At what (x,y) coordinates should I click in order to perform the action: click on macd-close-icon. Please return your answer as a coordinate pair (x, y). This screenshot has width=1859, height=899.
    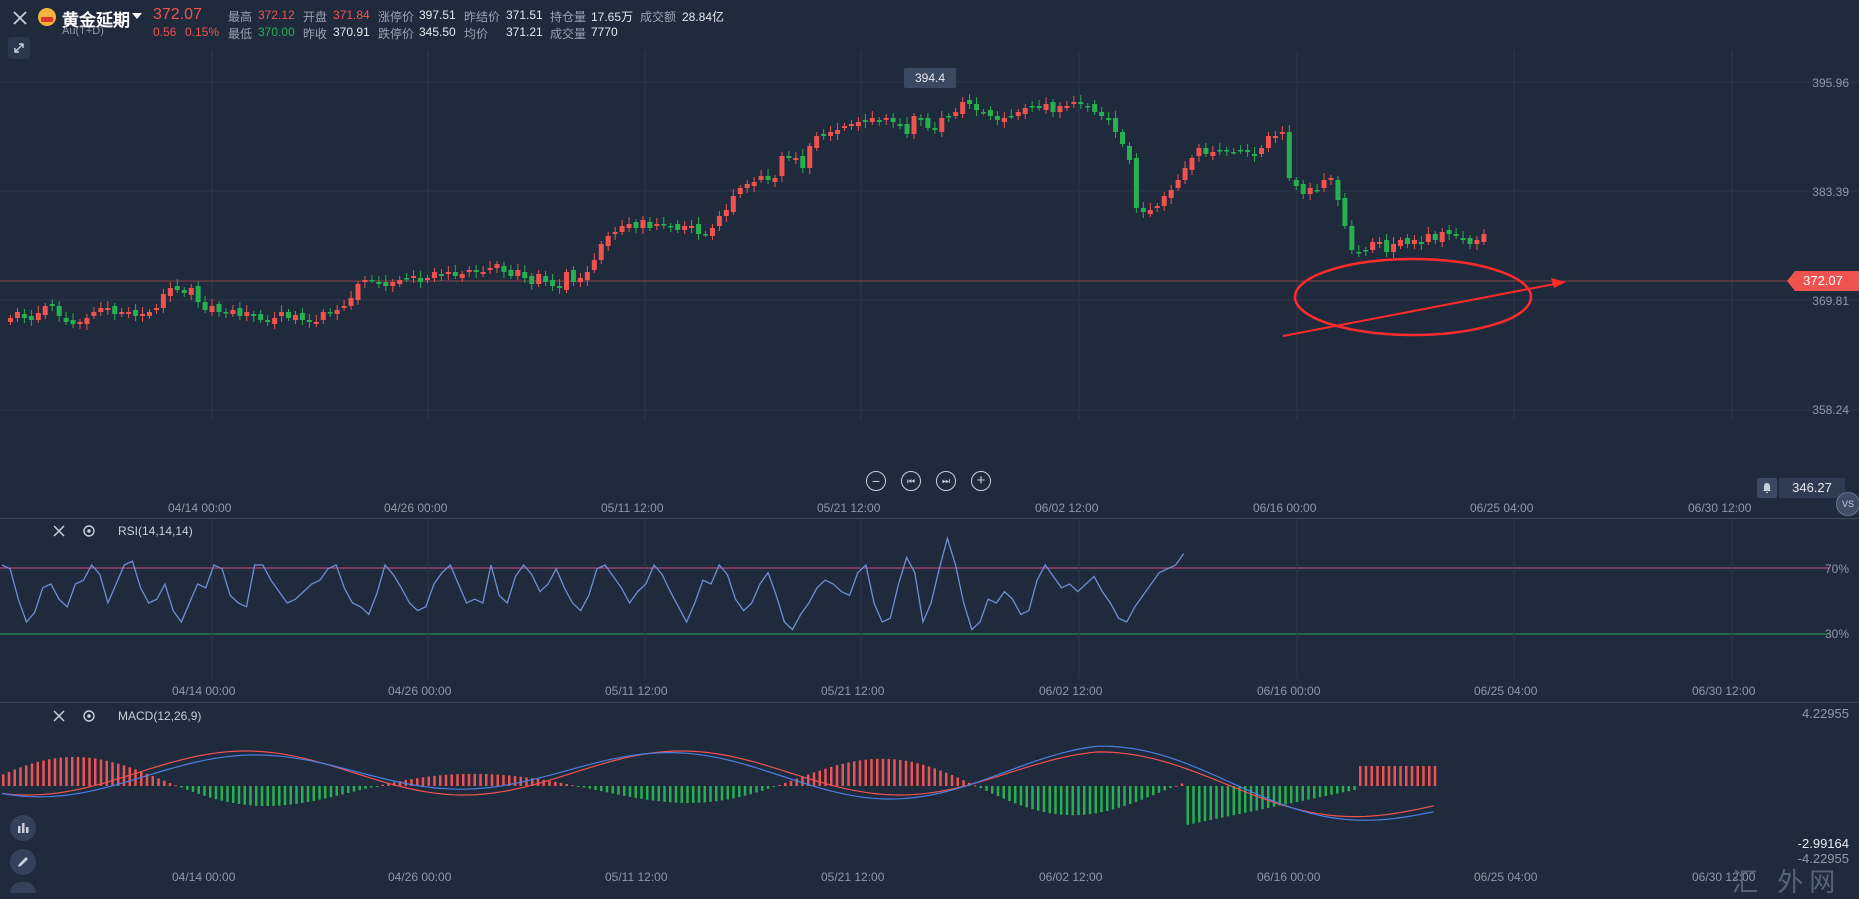
    Looking at the image, I should click on (59, 716).